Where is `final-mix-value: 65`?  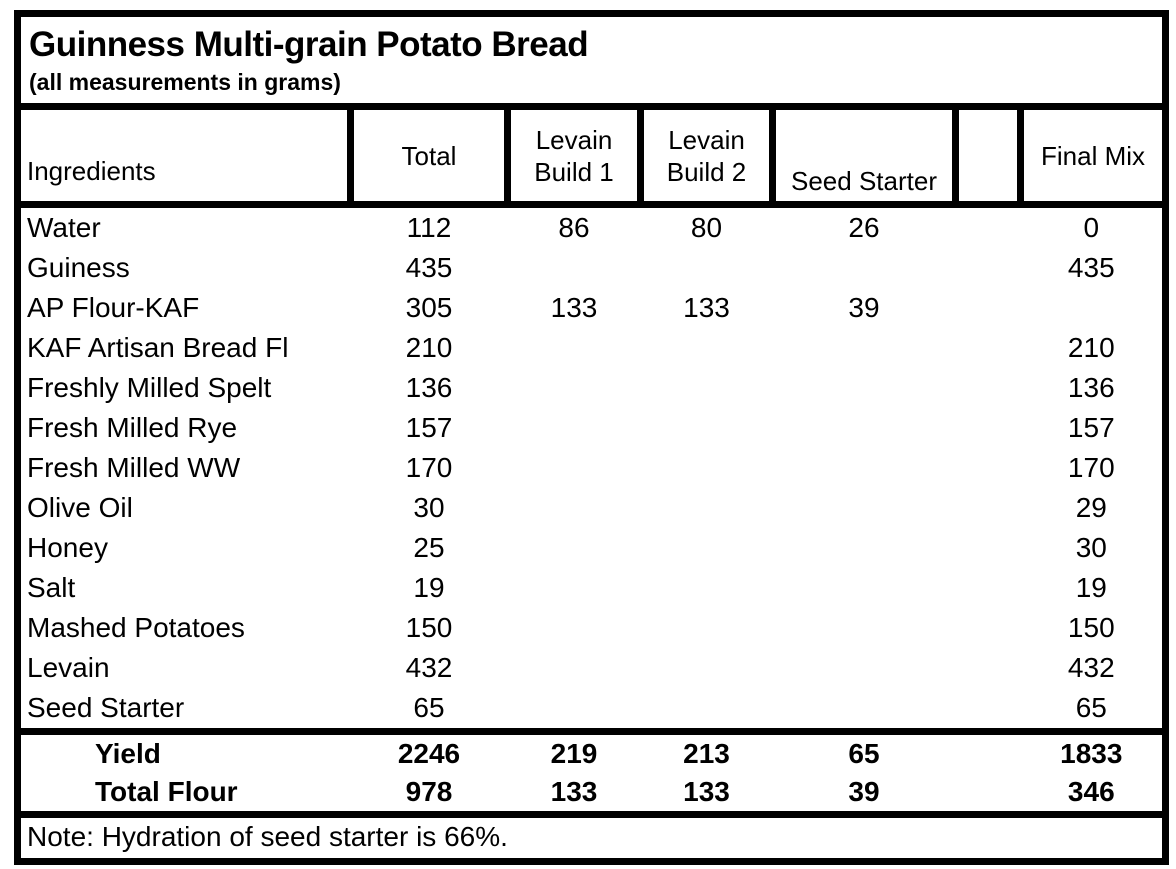 final-mix-value: 65 is located at coordinates (1091, 707).